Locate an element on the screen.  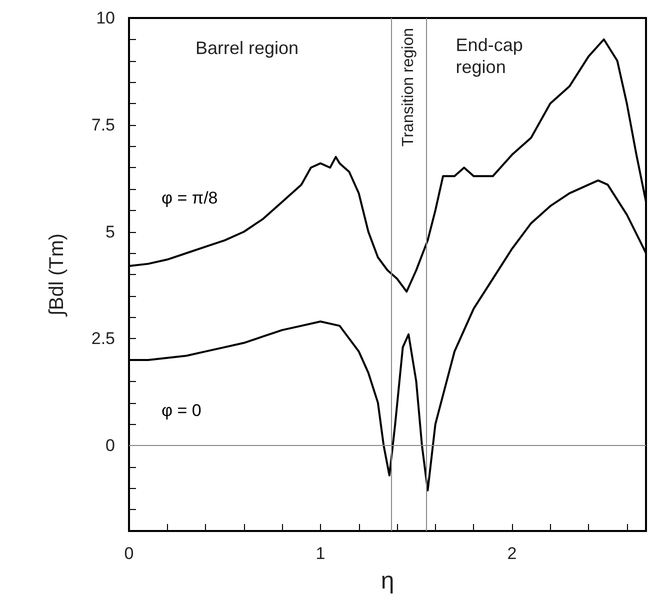
y-tick-label: 2.5 is located at coordinates (103, 338).